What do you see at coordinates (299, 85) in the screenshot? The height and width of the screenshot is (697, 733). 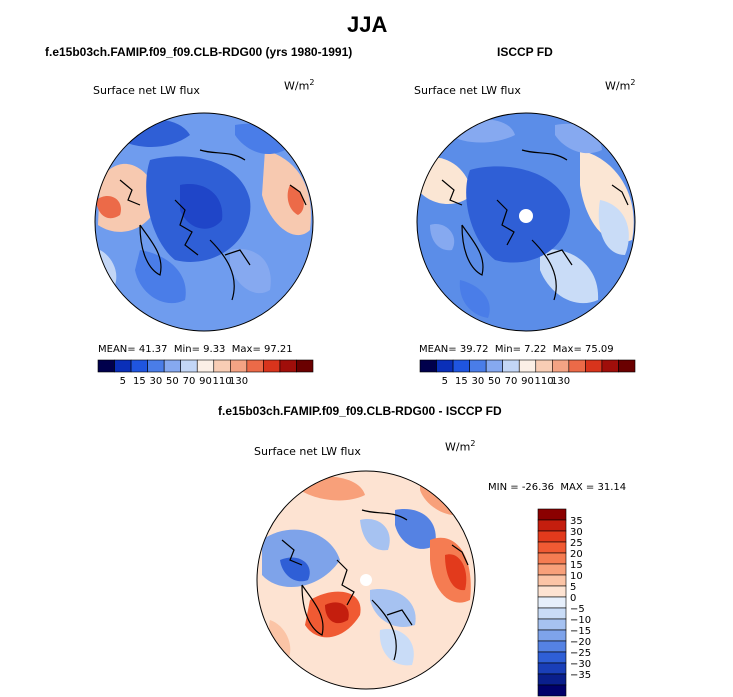 I see `left-units: W/m2` at bounding box center [299, 85].